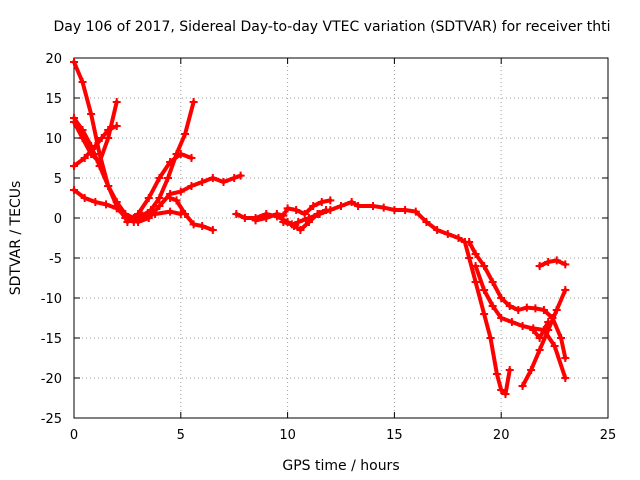  I want to click on series-track-n, so click(544, 338).